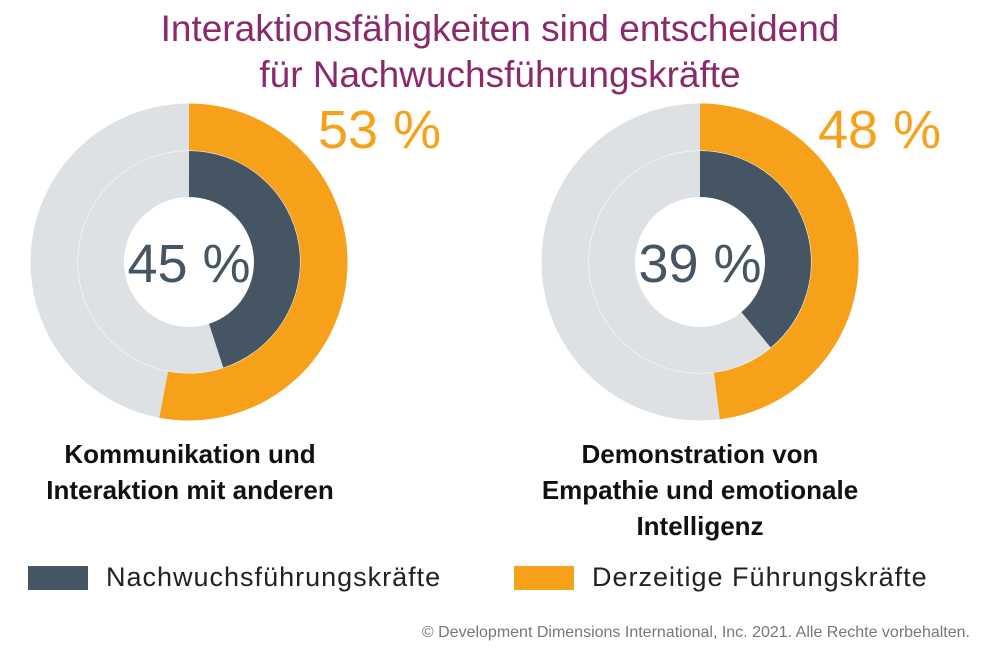  I want to click on donut-1-center-label: 45 %, so click(188, 264).